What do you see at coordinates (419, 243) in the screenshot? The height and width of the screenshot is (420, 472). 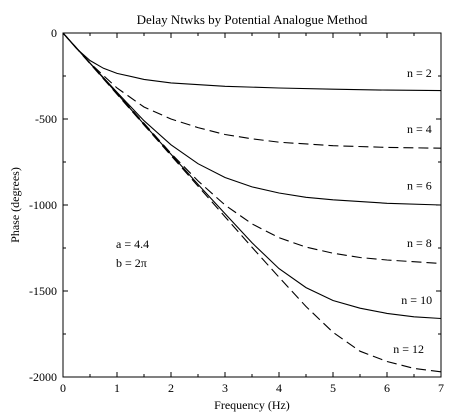 I see `series-label: n = 8` at bounding box center [419, 243].